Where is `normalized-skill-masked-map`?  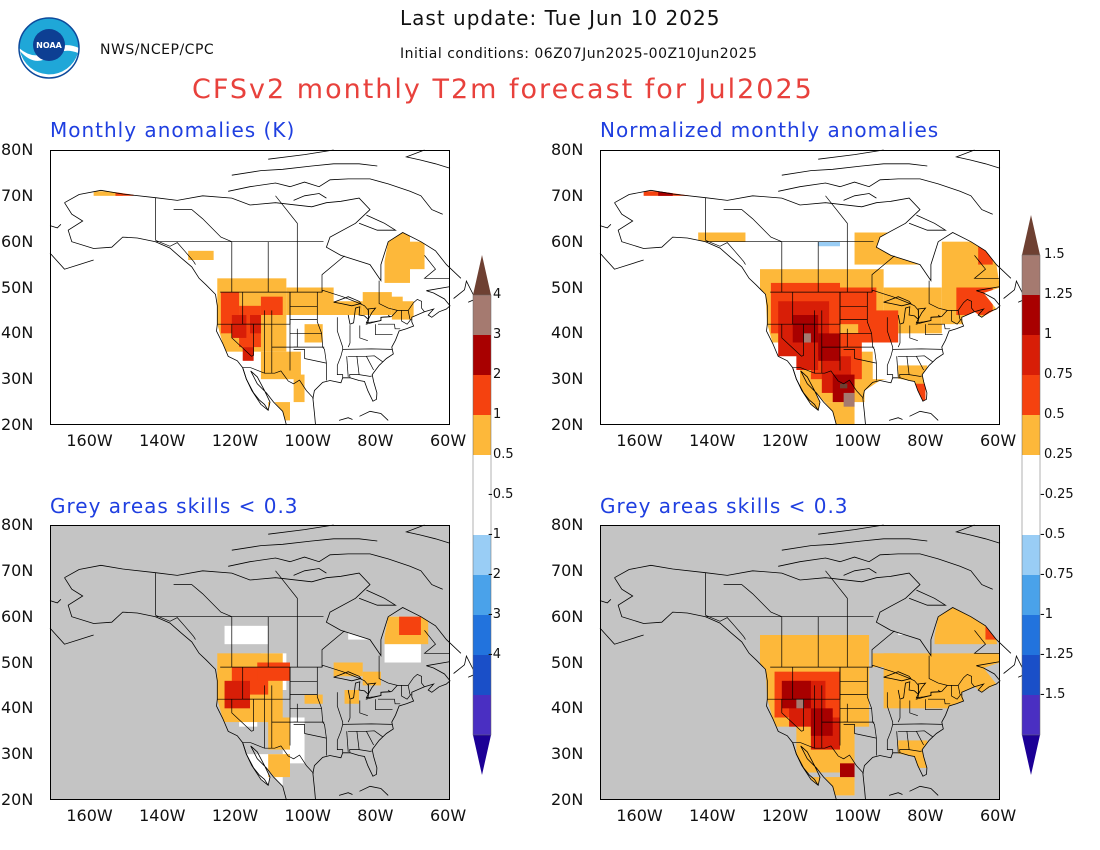 normalized-skill-masked-map is located at coordinates (813, 662).